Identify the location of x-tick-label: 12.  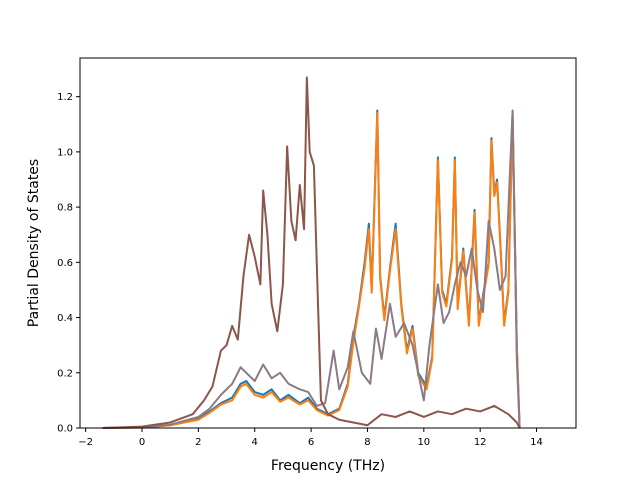
(480, 442).